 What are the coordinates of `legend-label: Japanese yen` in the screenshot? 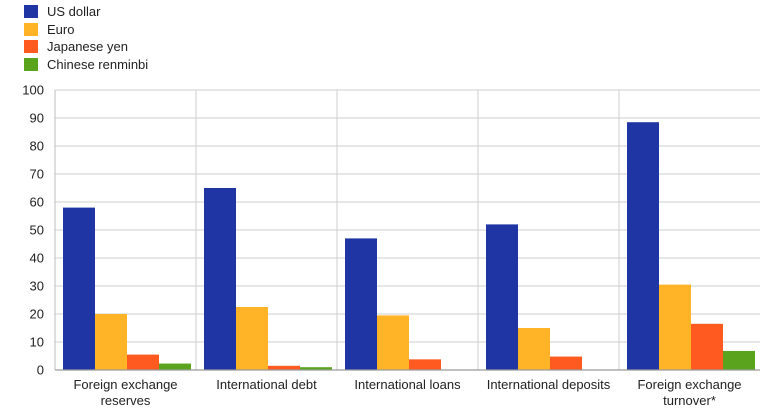 It's located at (87, 47).